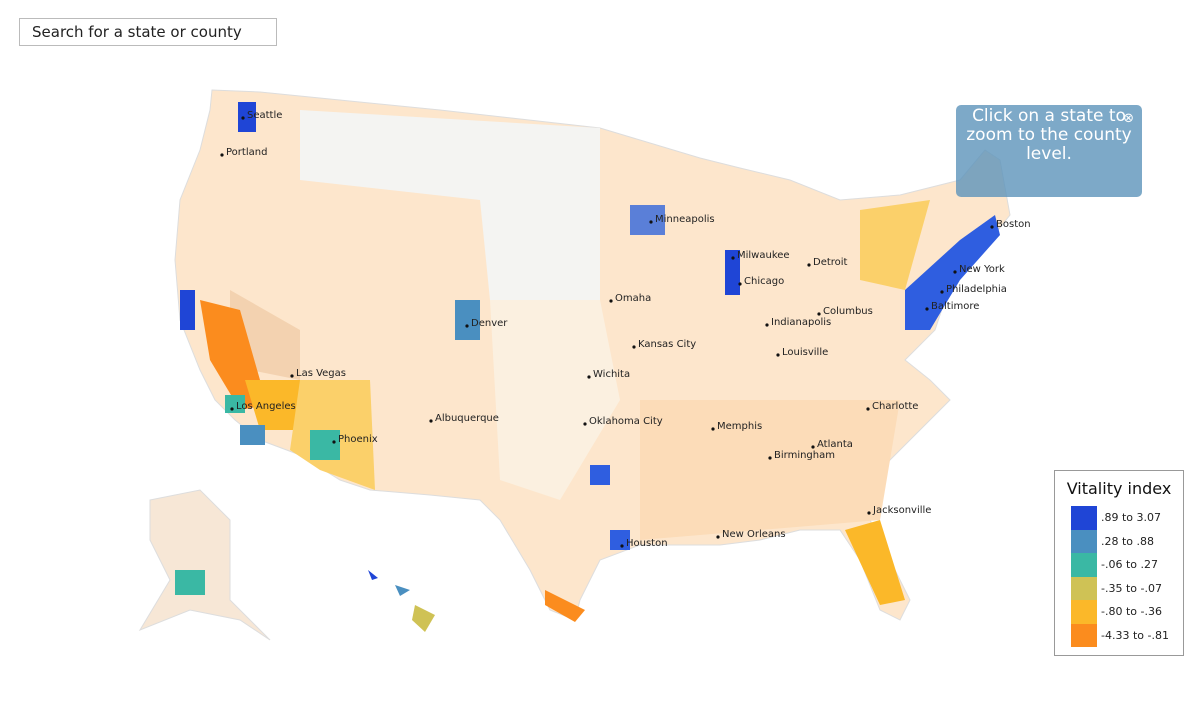  What do you see at coordinates (895, 406) in the screenshot?
I see `city-label: Charlotte` at bounding box center [895, 406].